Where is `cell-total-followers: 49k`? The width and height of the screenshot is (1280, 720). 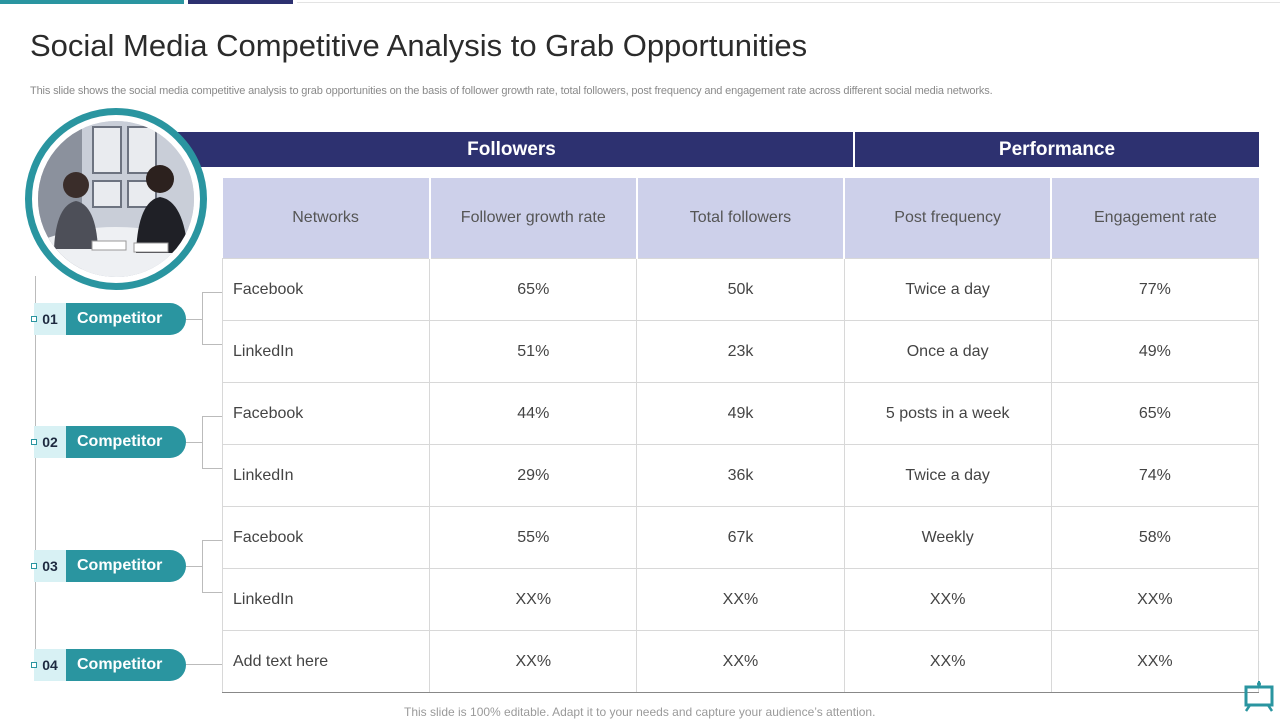
cell-total-followers: 49k is located at coordinates (740, 413).